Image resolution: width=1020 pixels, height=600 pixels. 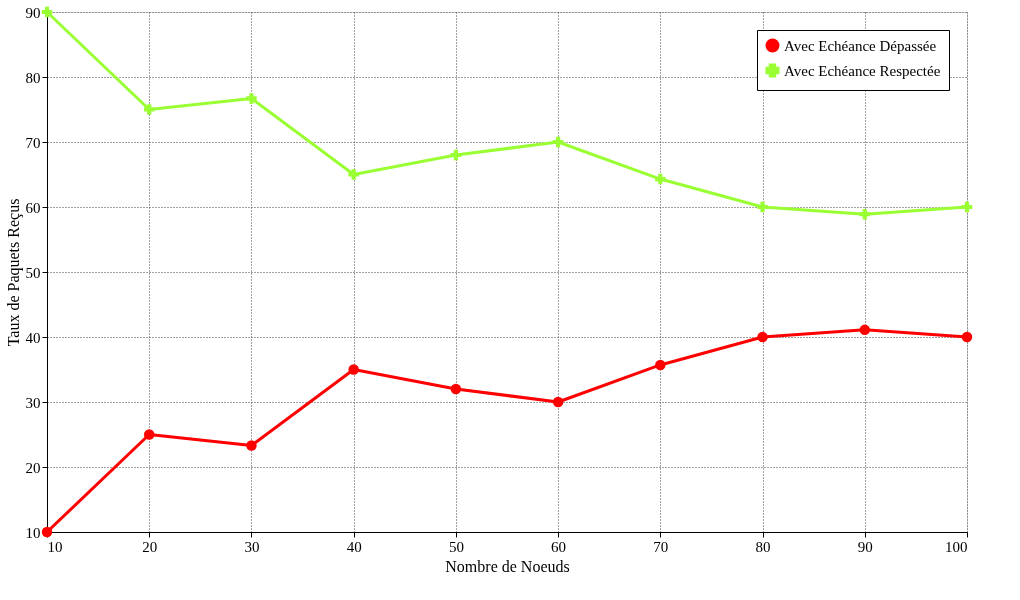 What do you see at coordinates (33, 77) in the screenshot?
I see `y-tick-label: 80` at bounding box center [33, 77].